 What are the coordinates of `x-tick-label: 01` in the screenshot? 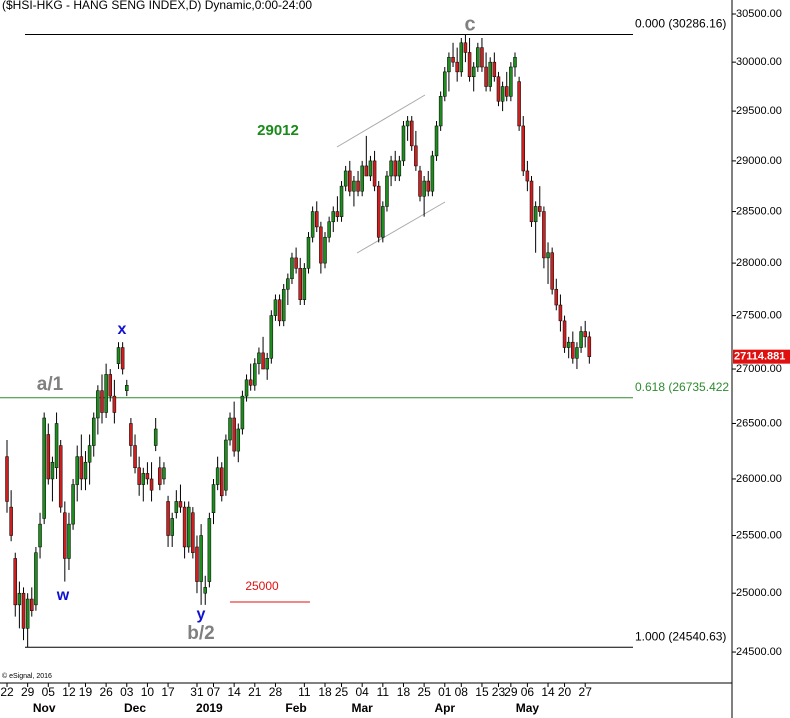 It's located at (445, 692).